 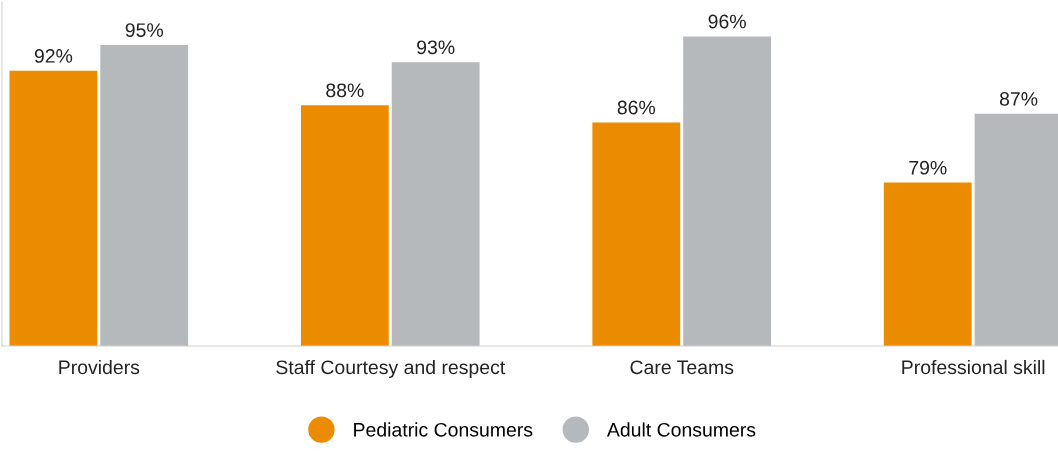 I want to click on x-tick-label: Providers, so click(x=99, y=367).